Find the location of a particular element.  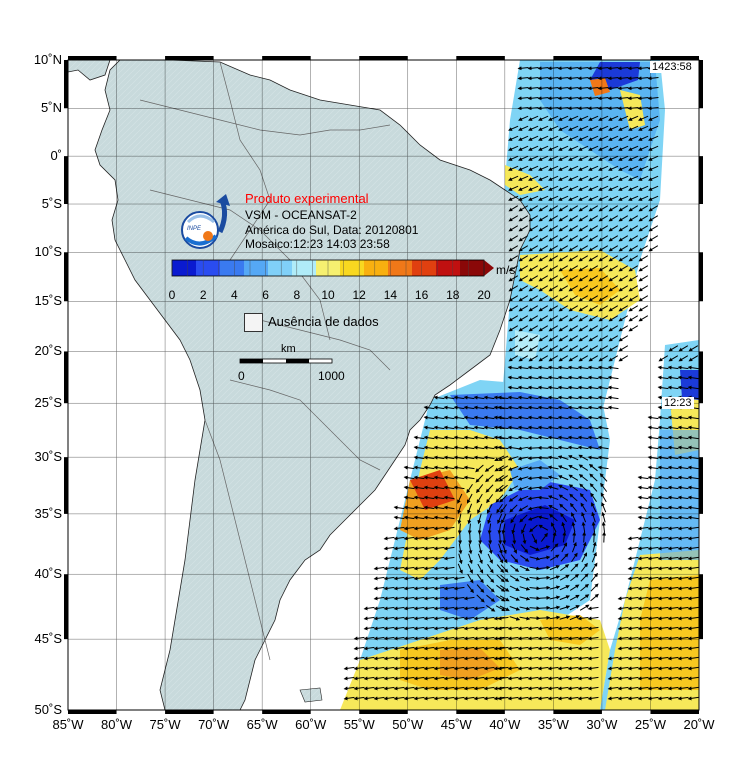

latitude-label: 5˚N is located at coordinates (51, 108).